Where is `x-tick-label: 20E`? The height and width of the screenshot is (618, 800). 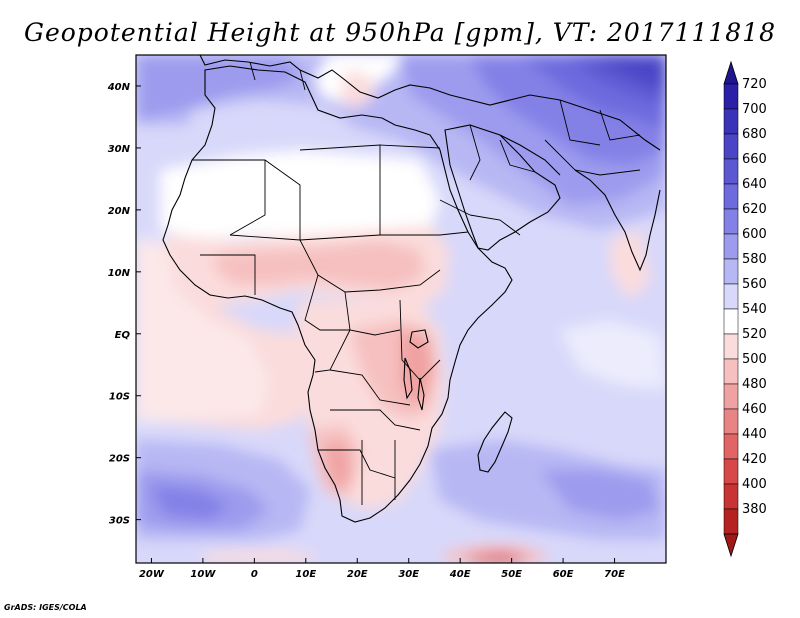 x-tick-label: 20E is located at coordinates (357, 574).